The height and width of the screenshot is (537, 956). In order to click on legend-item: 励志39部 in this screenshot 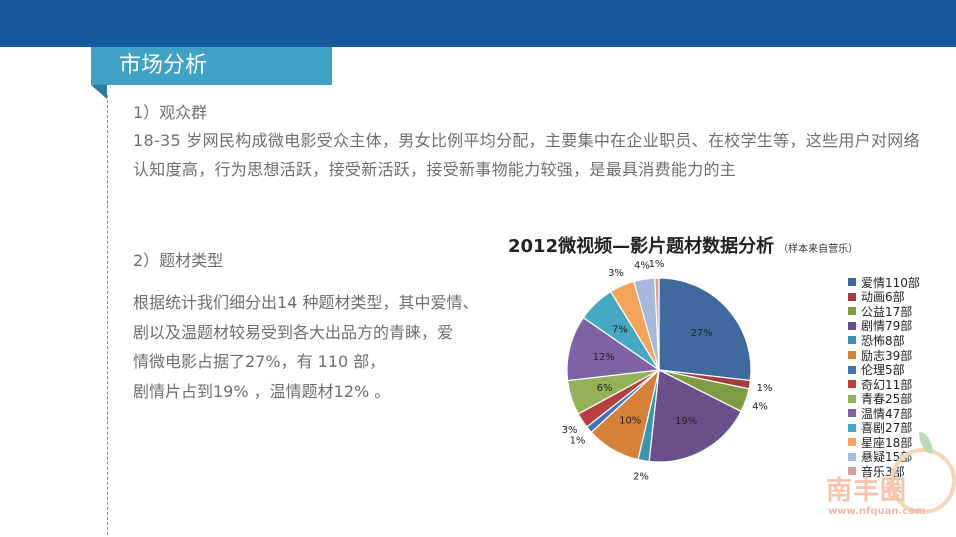, I will do `click(884, 355)`.